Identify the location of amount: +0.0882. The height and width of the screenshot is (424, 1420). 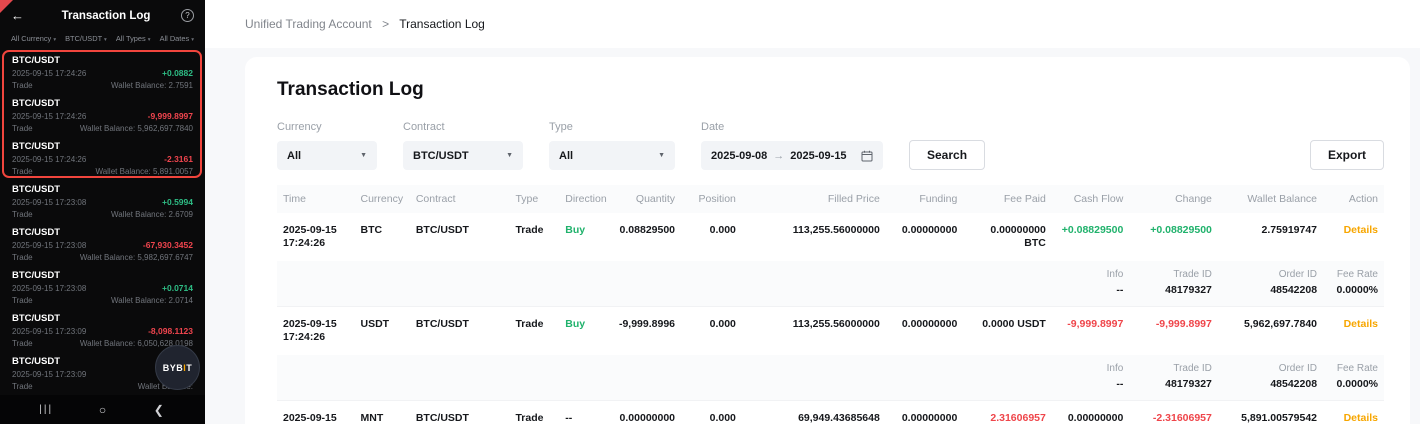
(177, 73).